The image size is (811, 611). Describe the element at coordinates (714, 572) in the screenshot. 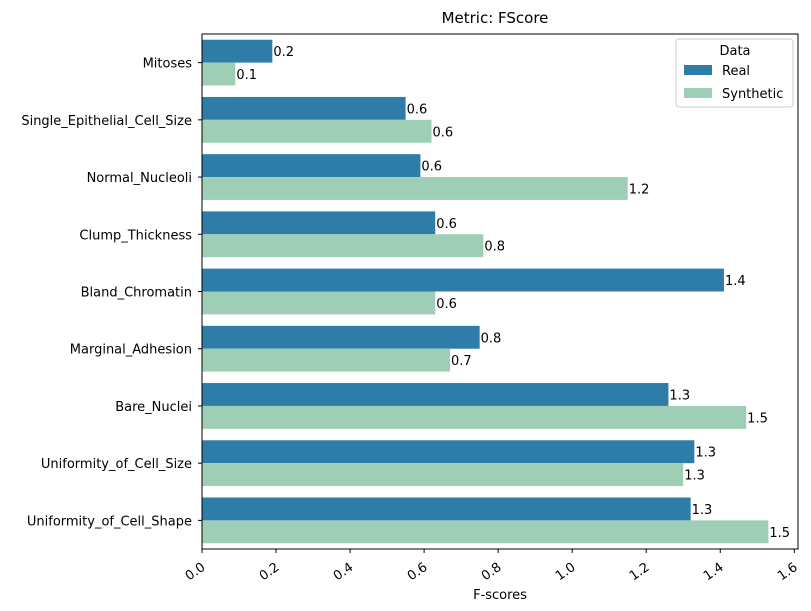

I see `x-tick-label: 1.4` at that location.